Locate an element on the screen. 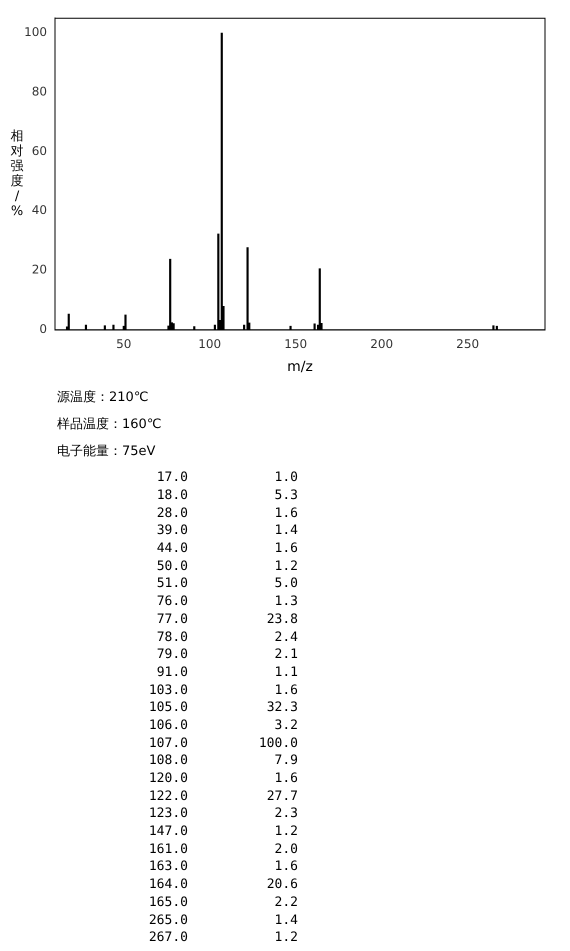  category-label: 39.0 is located at coordinates (172, 531).